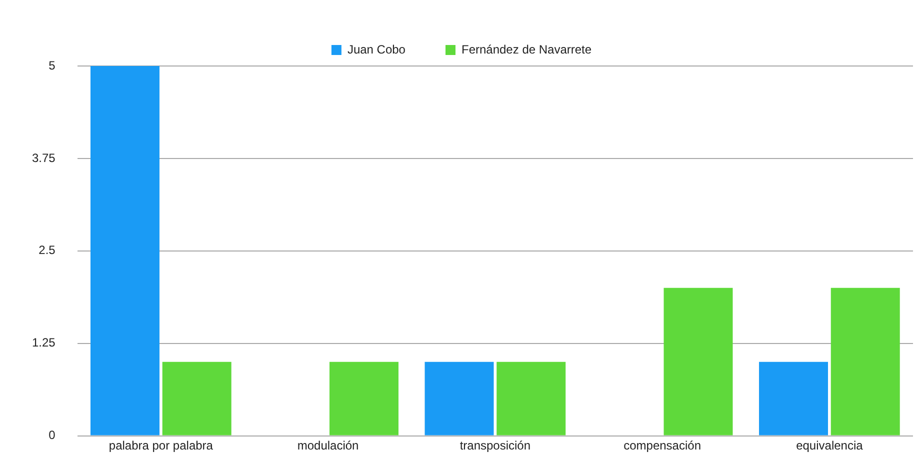 This screenshot has height=465, width=915. What do you see at coordinates (44, 157) in the screenshot?
I see `y-tick-label: 3.75` at bounding box center [44, 157].